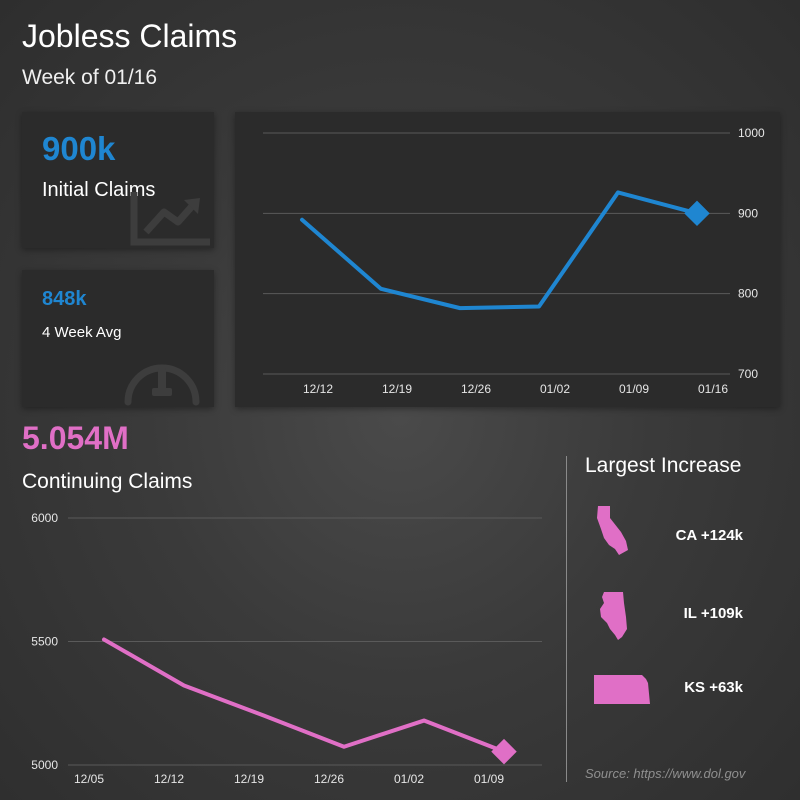  What do you see at coordinates (79, 148) in the screenshot?
I see `initial-claims-value: 900k` at bounding box center [79, 148].